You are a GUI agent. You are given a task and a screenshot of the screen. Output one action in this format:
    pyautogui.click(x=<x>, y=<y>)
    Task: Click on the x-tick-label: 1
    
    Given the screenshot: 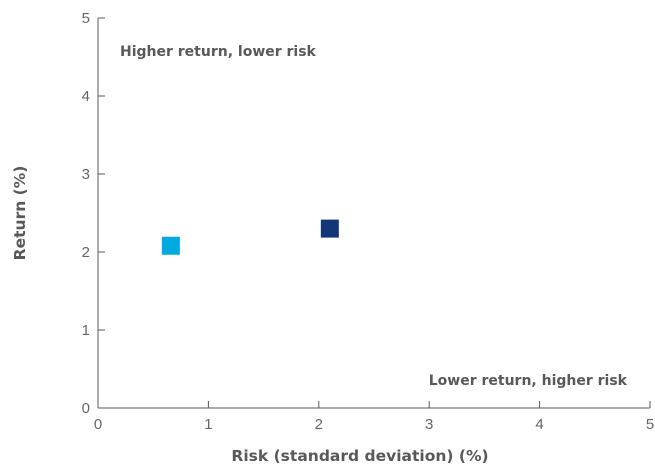 What is the action you would take?
    pyautogui.click(x=208, y=424)
    